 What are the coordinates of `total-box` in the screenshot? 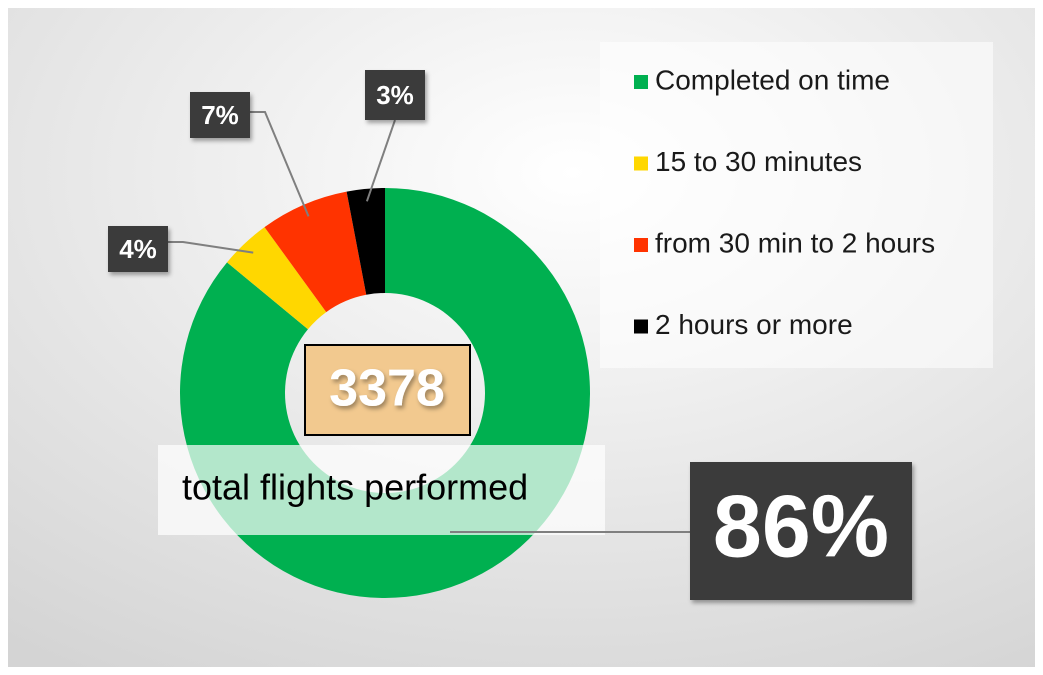 It's located at (387, 390).